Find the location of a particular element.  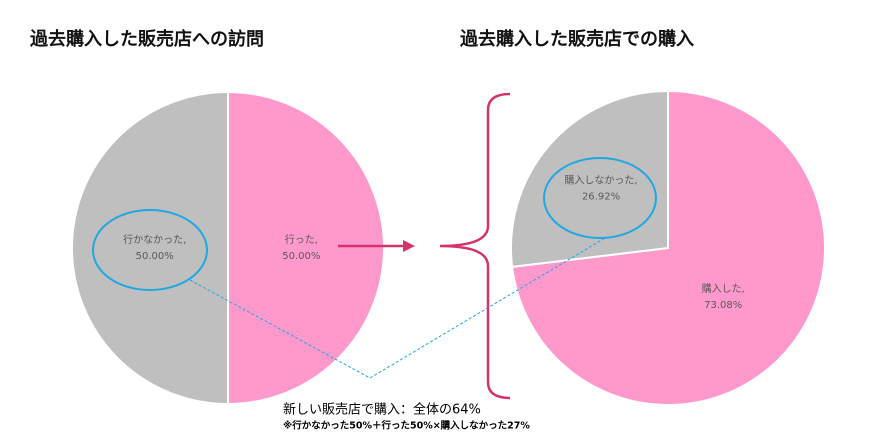

note: 新しい販売店で購入：全体の64% is located at coordinates (382, 410).